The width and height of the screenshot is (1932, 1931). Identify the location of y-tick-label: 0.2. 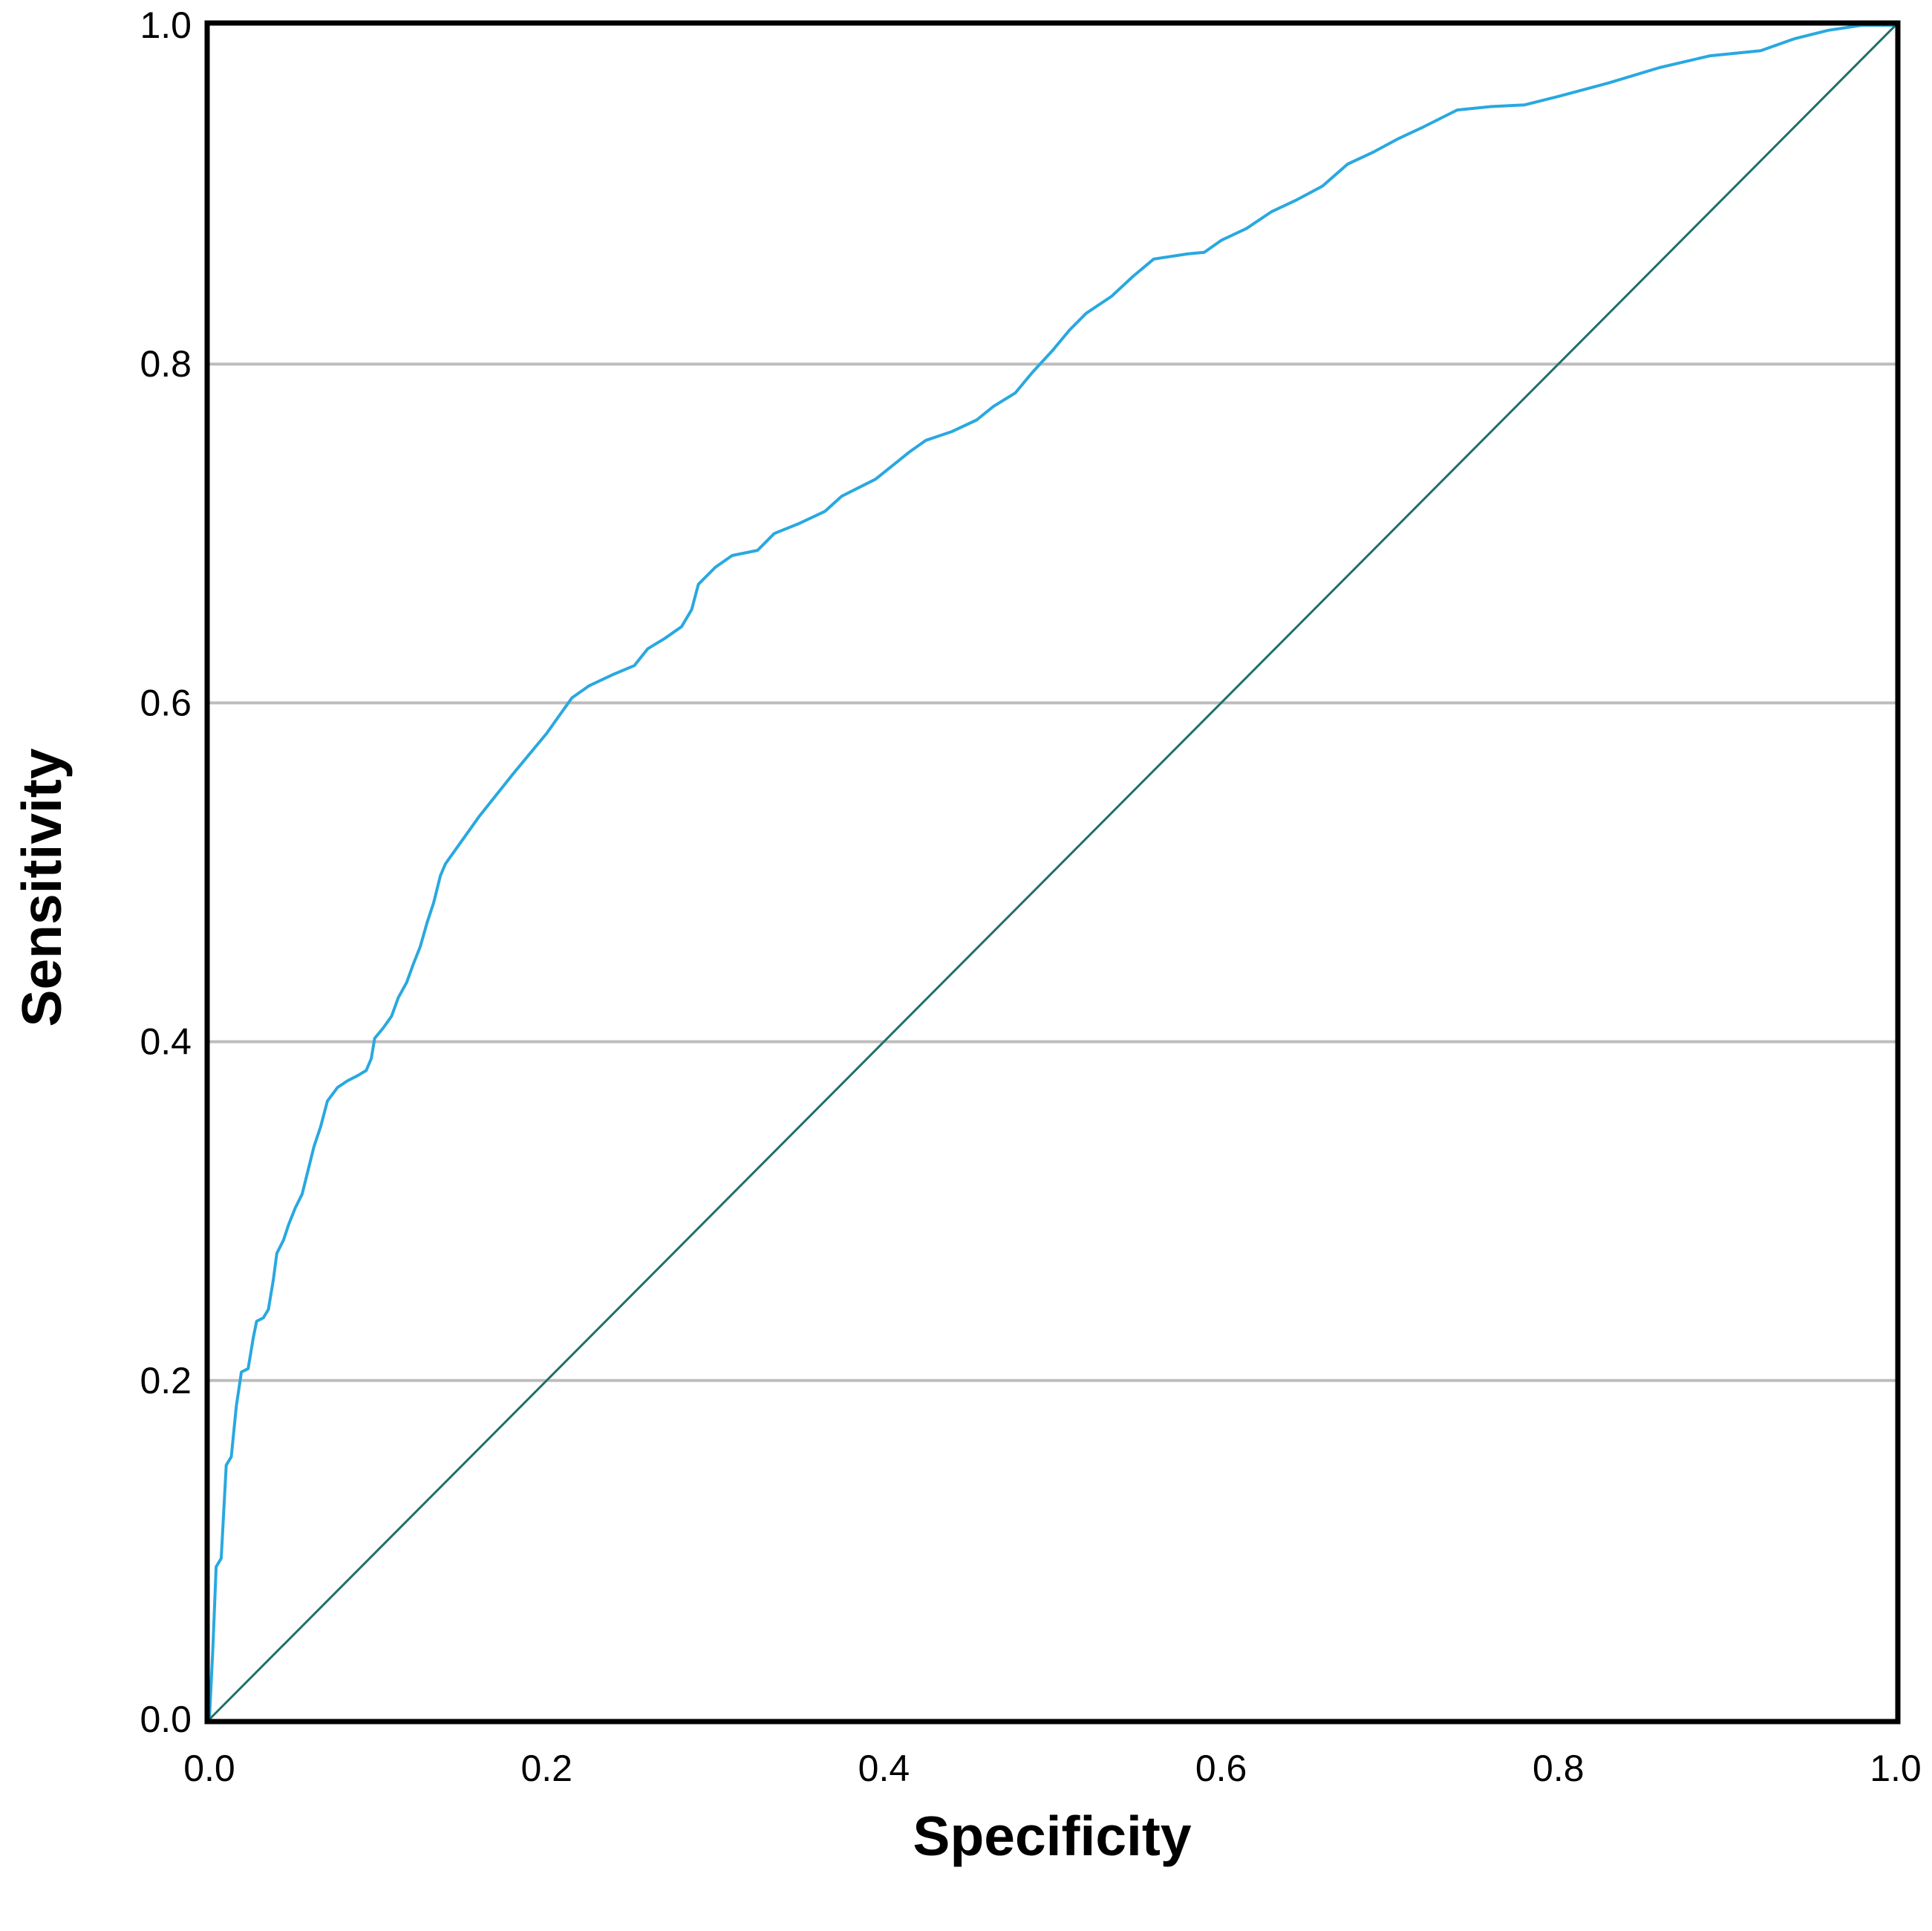
(166, 1380).